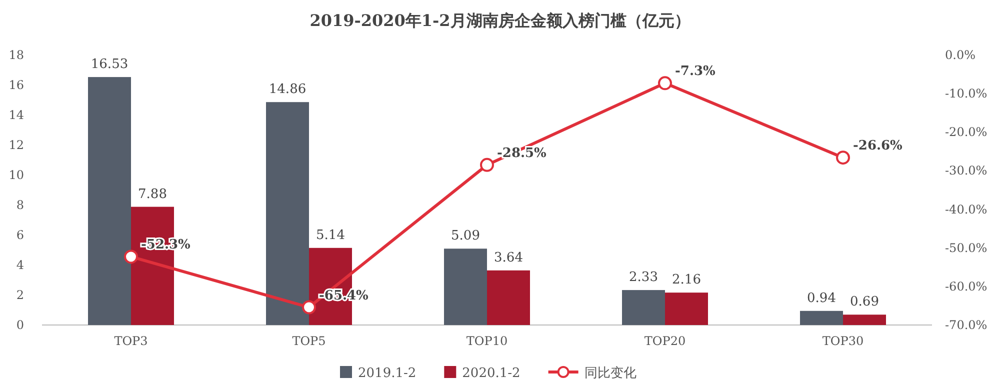  Describe the element at coordinates (309, 341) in the screenshot. I see `x-tick-label: TOP5` at that location.